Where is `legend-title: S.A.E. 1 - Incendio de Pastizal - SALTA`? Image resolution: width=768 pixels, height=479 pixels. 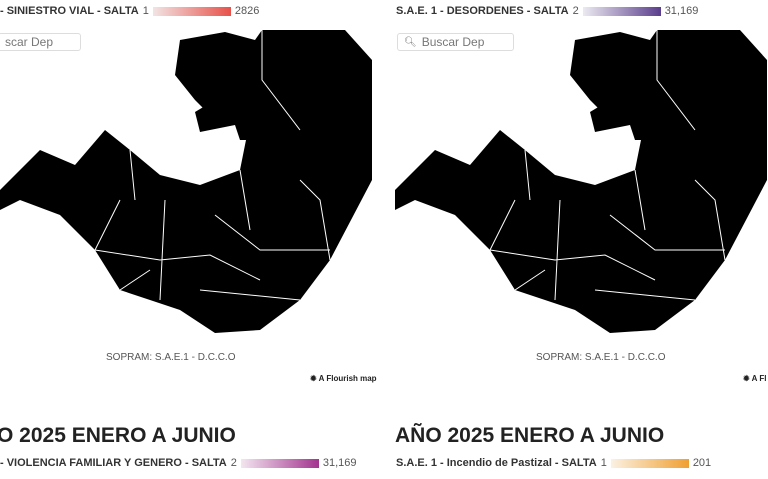
legend-title: S.A.E. 1 - Incendio de Pastizal - SALTA is located at coordinates (496, 463).